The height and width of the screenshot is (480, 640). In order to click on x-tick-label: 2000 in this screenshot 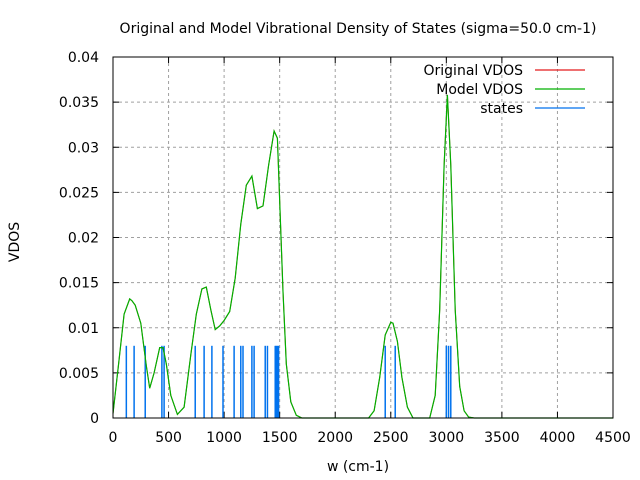, I will do `click(335, 438)`.